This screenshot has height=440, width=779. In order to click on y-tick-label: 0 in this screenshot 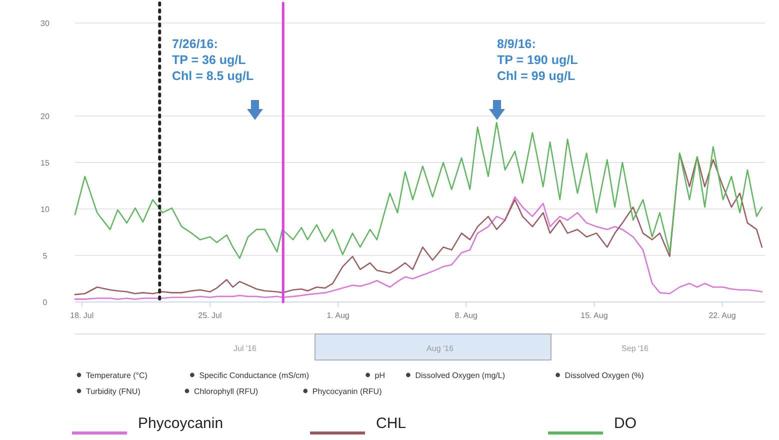, I will do `click(45, 302)`.